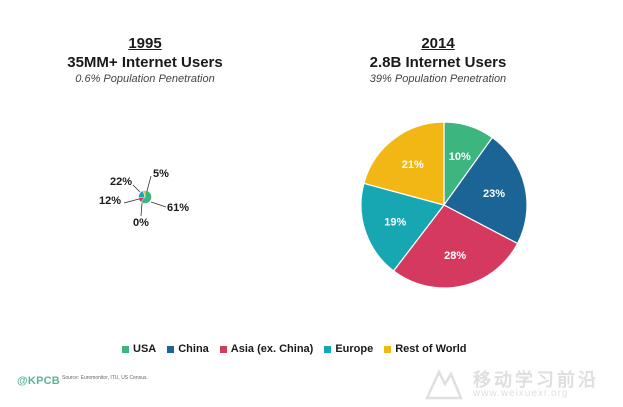 This screenshot has width=623, height=407. I want to click on source-note: Source: Euromonitor, ITU, US Census., so click(105, 378).